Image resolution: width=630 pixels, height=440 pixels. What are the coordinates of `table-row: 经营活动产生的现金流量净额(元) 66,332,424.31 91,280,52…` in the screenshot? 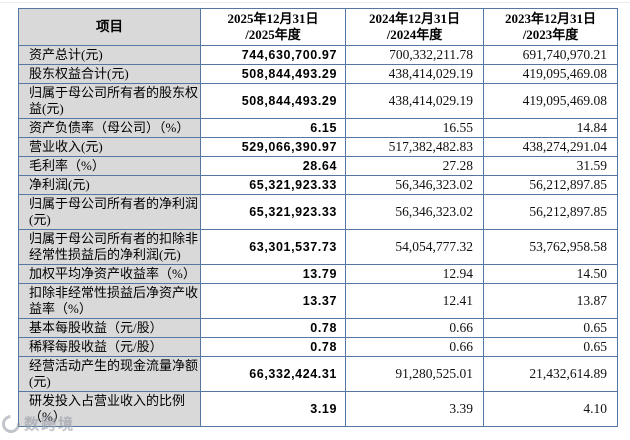 It's located at (318, 374).